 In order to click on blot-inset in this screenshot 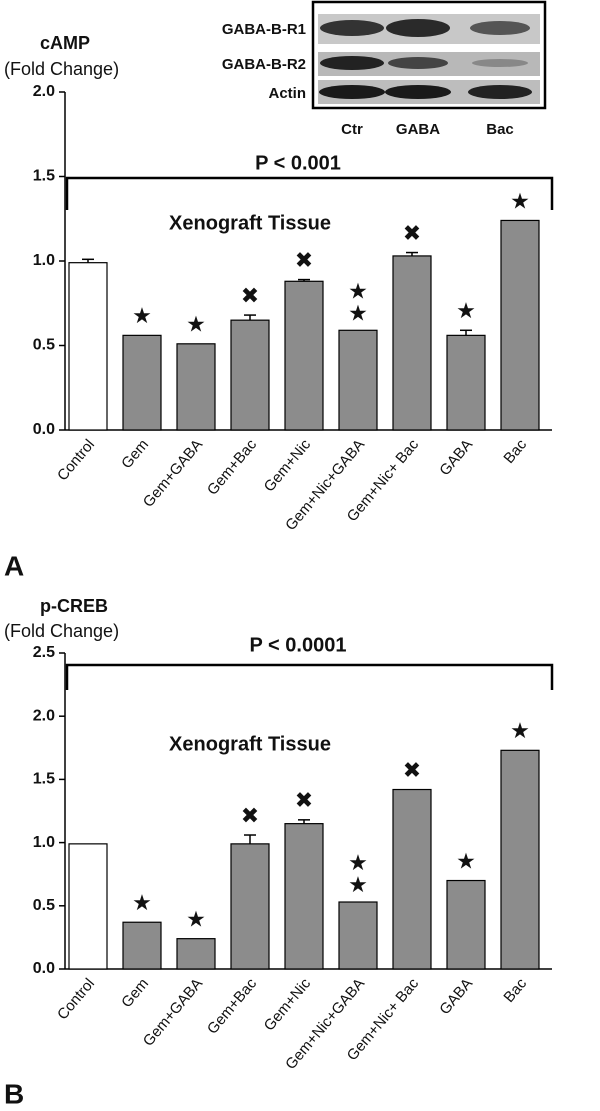, I will do `click(429, 55)`.